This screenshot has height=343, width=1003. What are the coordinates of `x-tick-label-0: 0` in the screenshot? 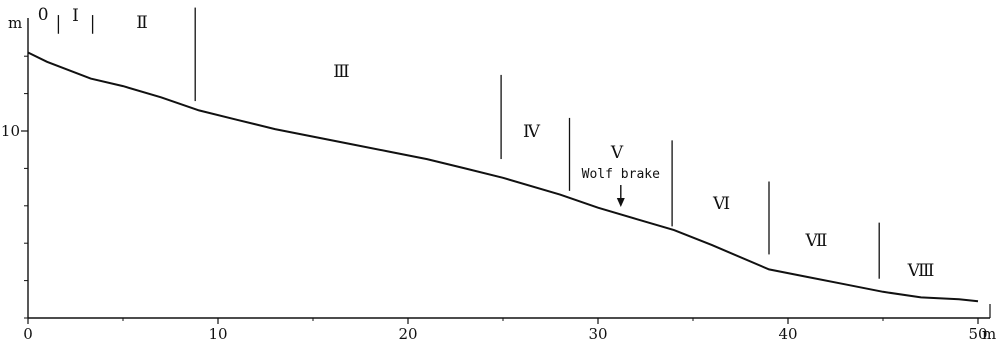 It's located at (28, 334).